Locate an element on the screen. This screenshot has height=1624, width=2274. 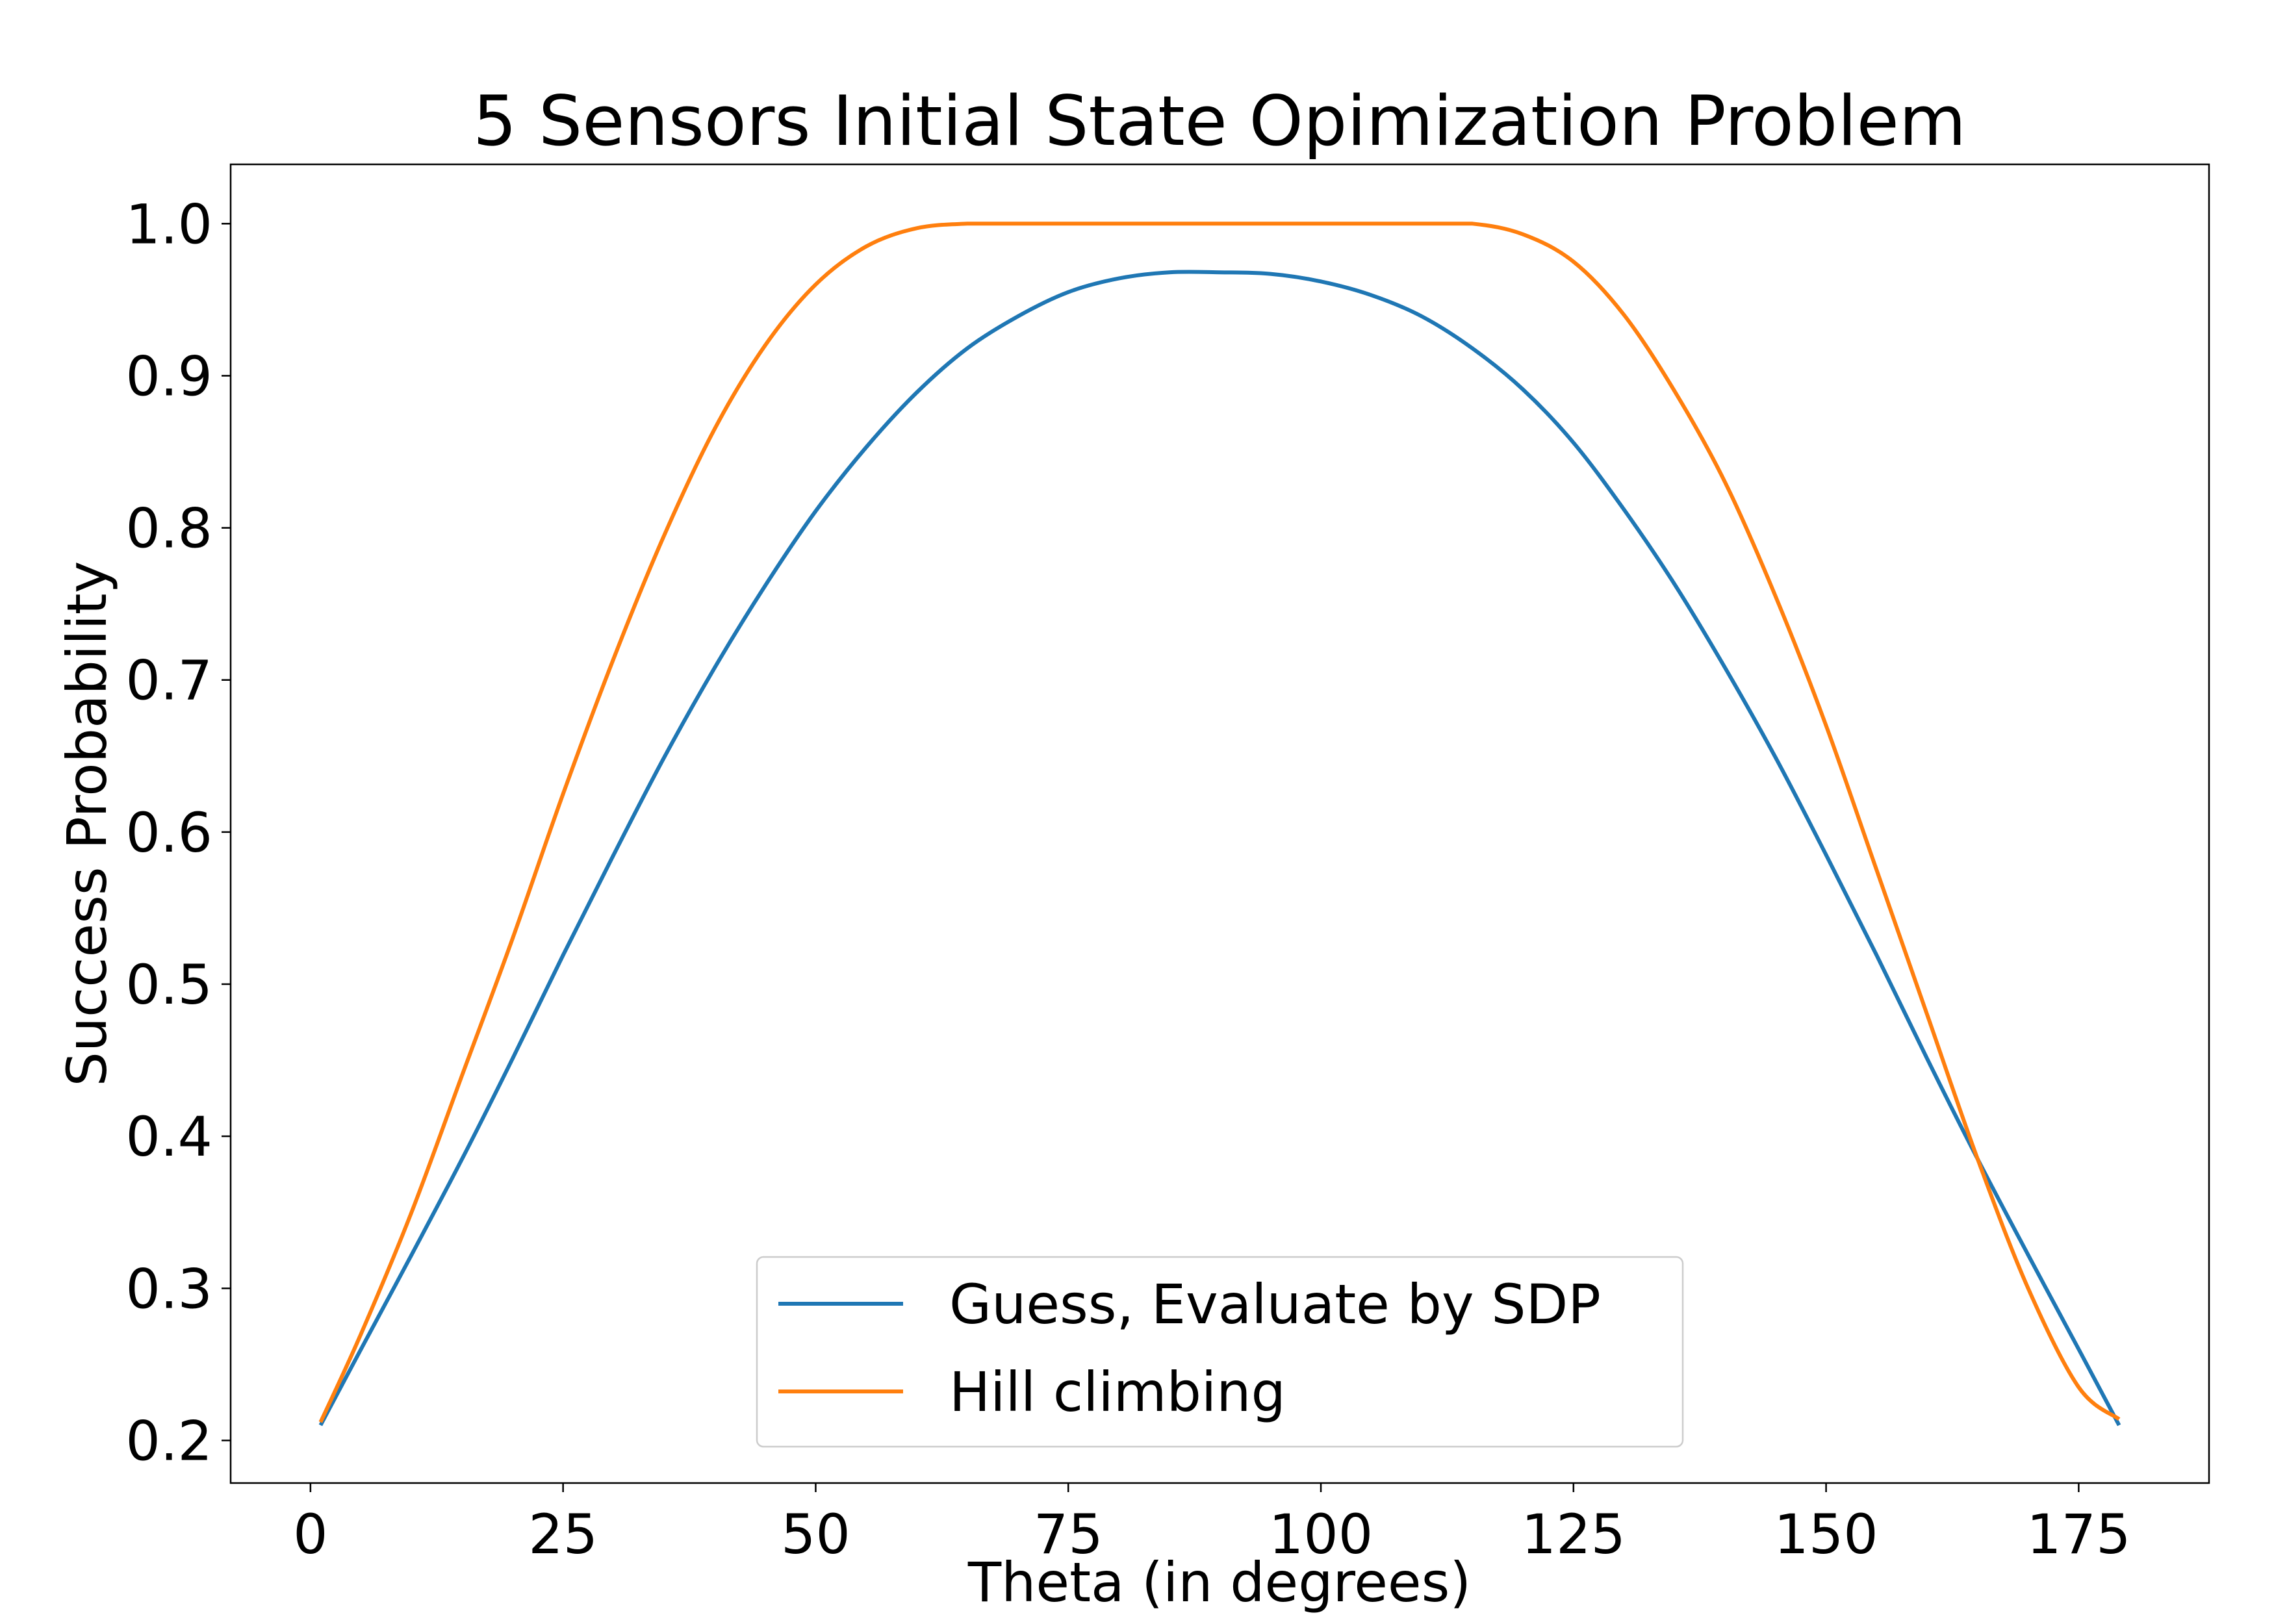
legend-label-sdp: Guess, Evaluate by SDP is located at coordinates (1275, 1304).